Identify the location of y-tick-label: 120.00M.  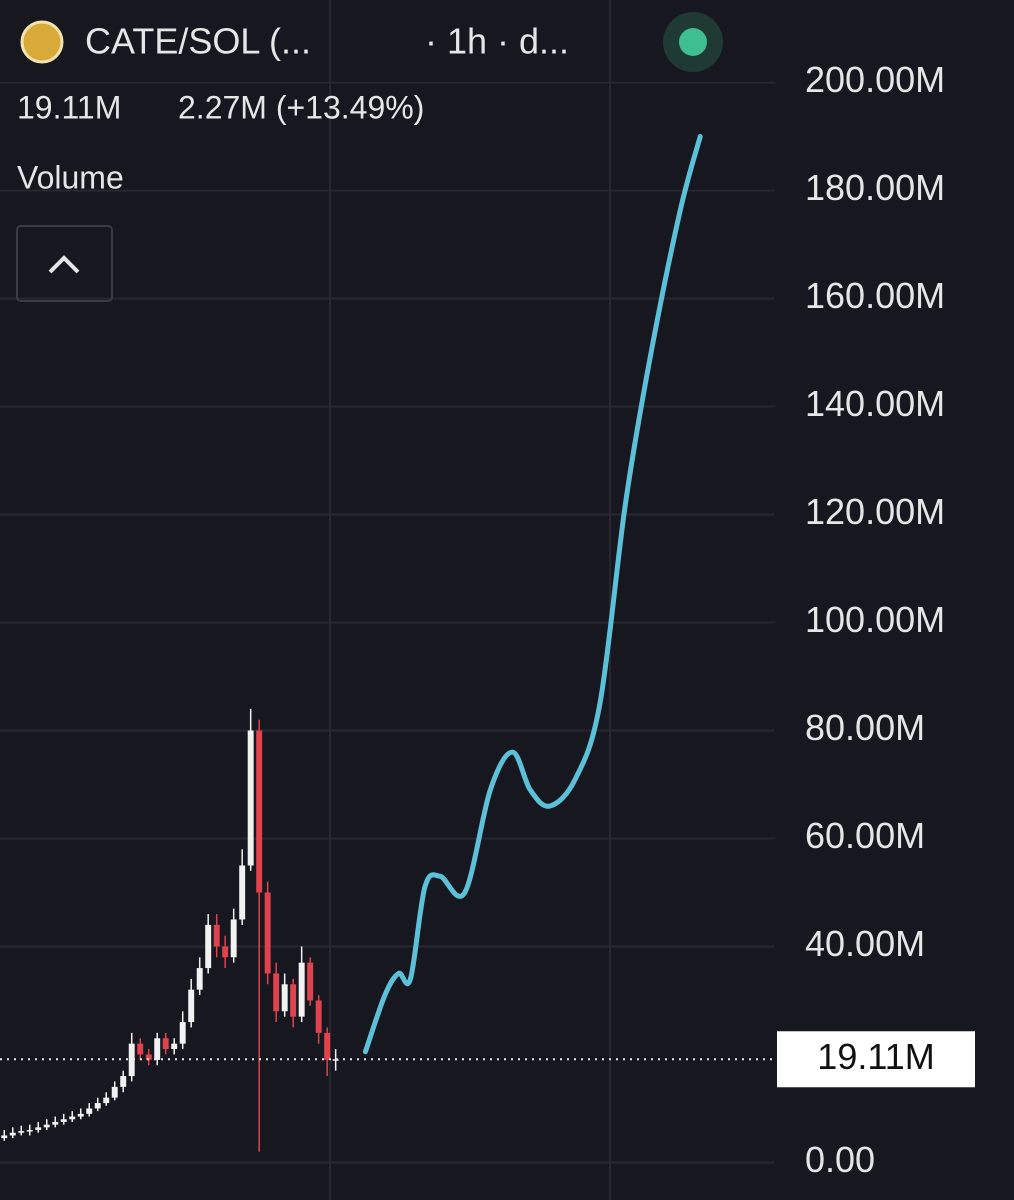
(875, 511).